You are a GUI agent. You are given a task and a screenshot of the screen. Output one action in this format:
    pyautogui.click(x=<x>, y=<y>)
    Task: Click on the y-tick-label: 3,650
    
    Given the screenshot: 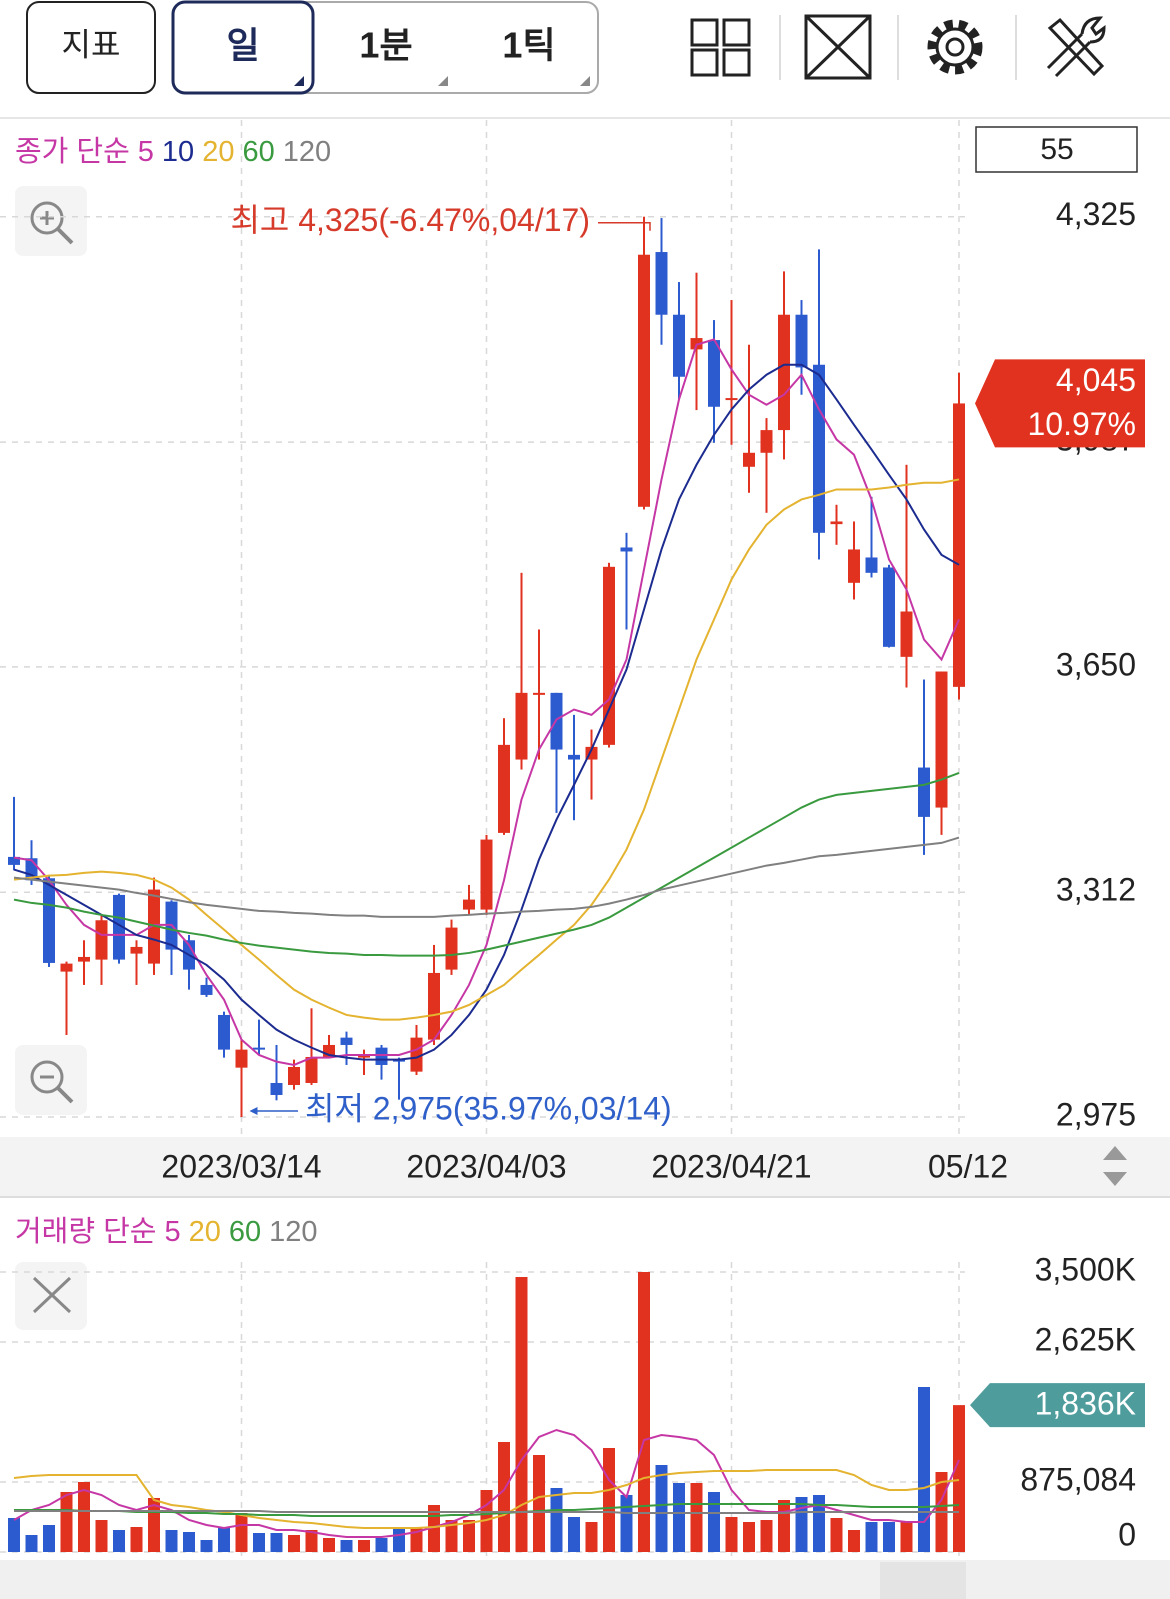 What is the action you would take?
    pyautogui.click(x=1096, y=664)
    